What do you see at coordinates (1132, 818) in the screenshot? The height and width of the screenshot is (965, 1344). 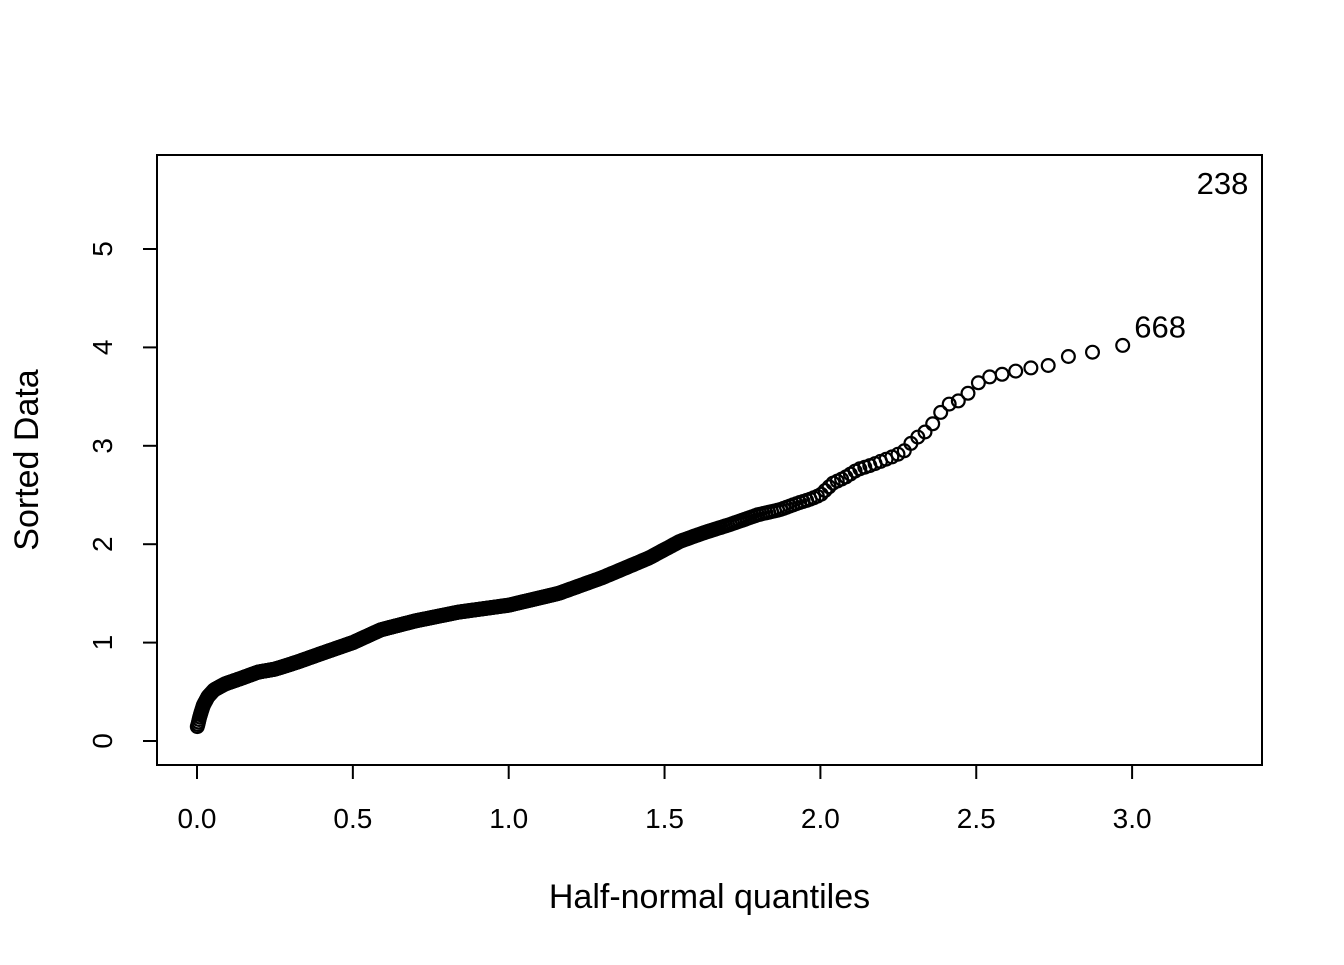 I see `x-tick-label: 3.0` at bounding box center [1132, 818].